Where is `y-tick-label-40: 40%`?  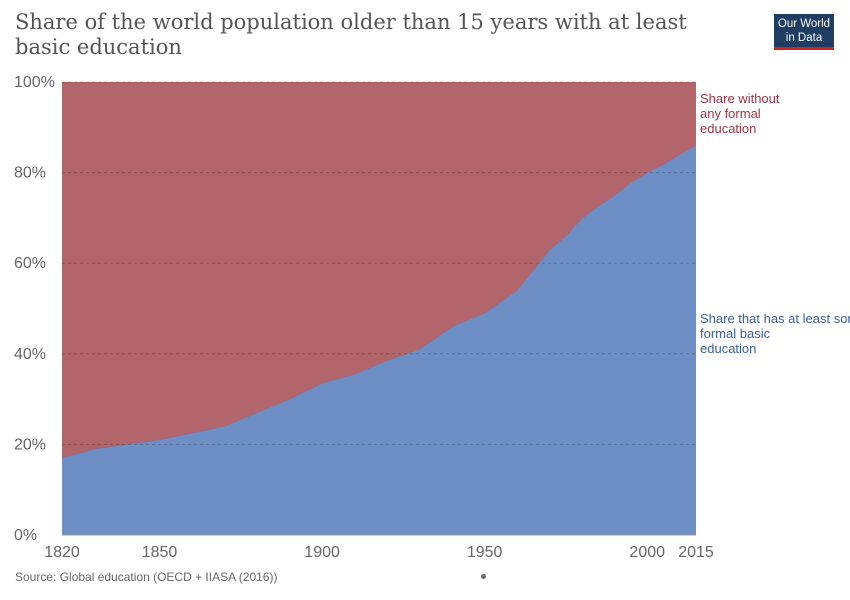 y-tick-label-40: 40% is located at coordinates (30, 354).